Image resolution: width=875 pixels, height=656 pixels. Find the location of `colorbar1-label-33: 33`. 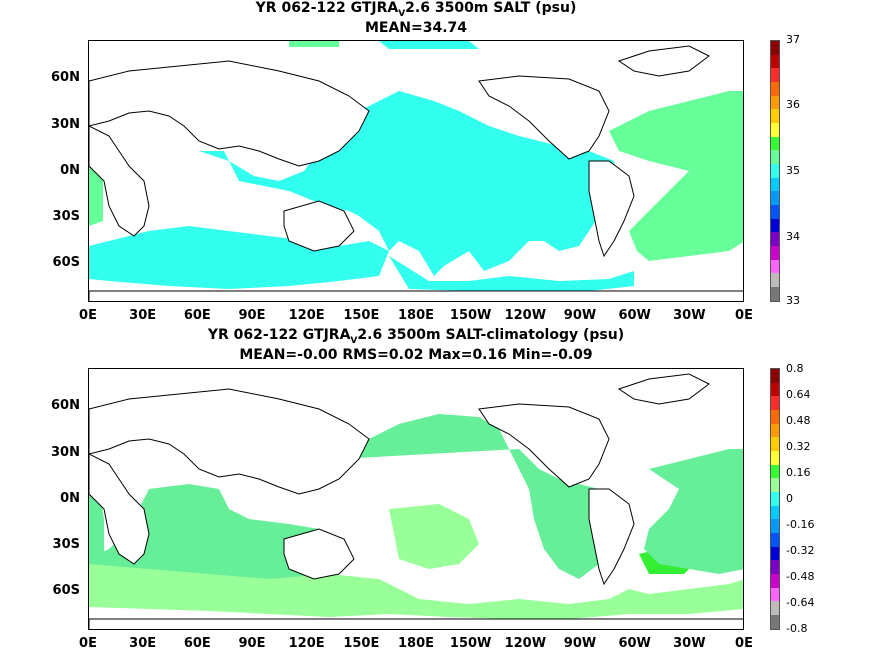

colorbar1-label-33: 33 is located at coordinates (793, 300).